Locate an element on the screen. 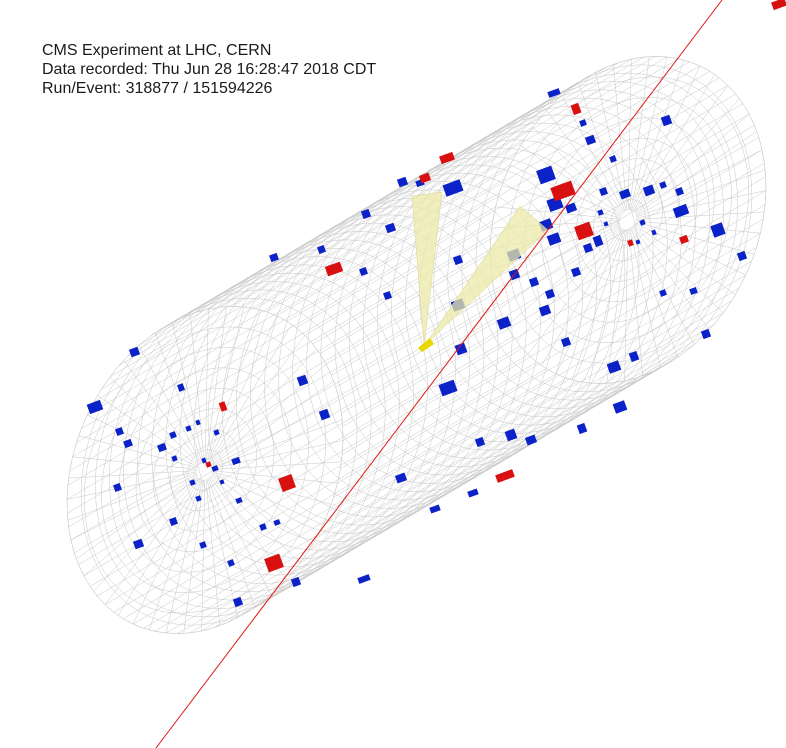 Image resolution: width=786 pixels, height=748 pixels. primary-vertex is located at coordinates (426, 345).